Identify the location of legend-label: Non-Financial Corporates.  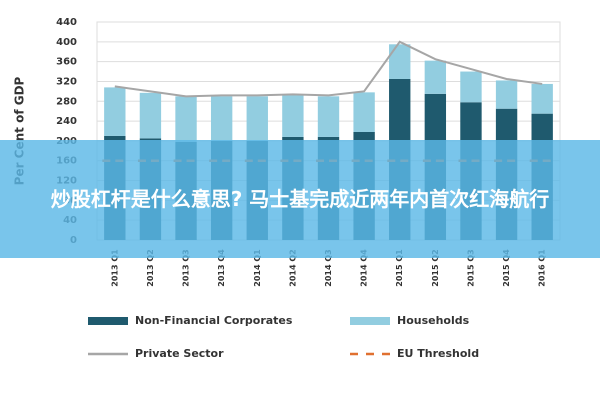
(214, 320).